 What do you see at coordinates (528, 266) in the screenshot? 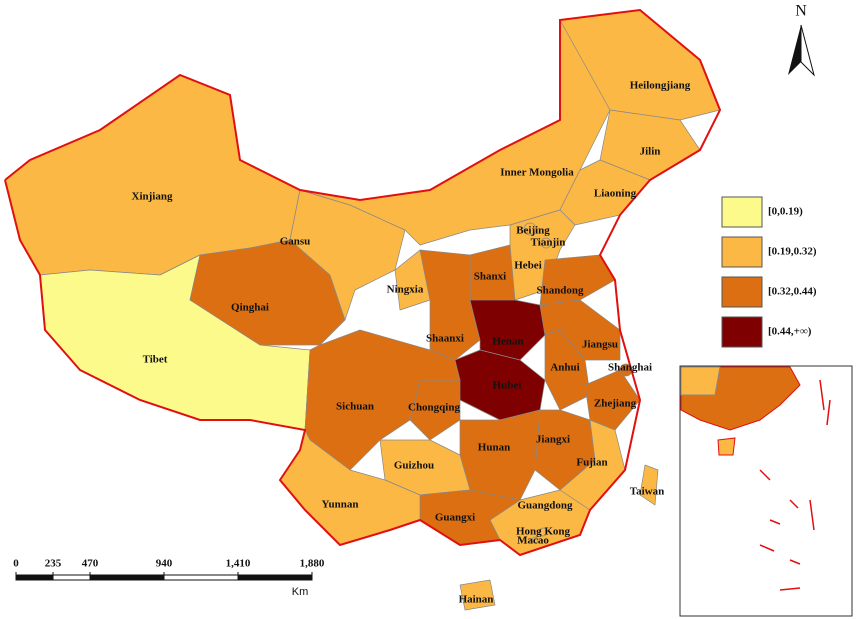
I see `province-label: Hebei` at bounding box center [528, 266].